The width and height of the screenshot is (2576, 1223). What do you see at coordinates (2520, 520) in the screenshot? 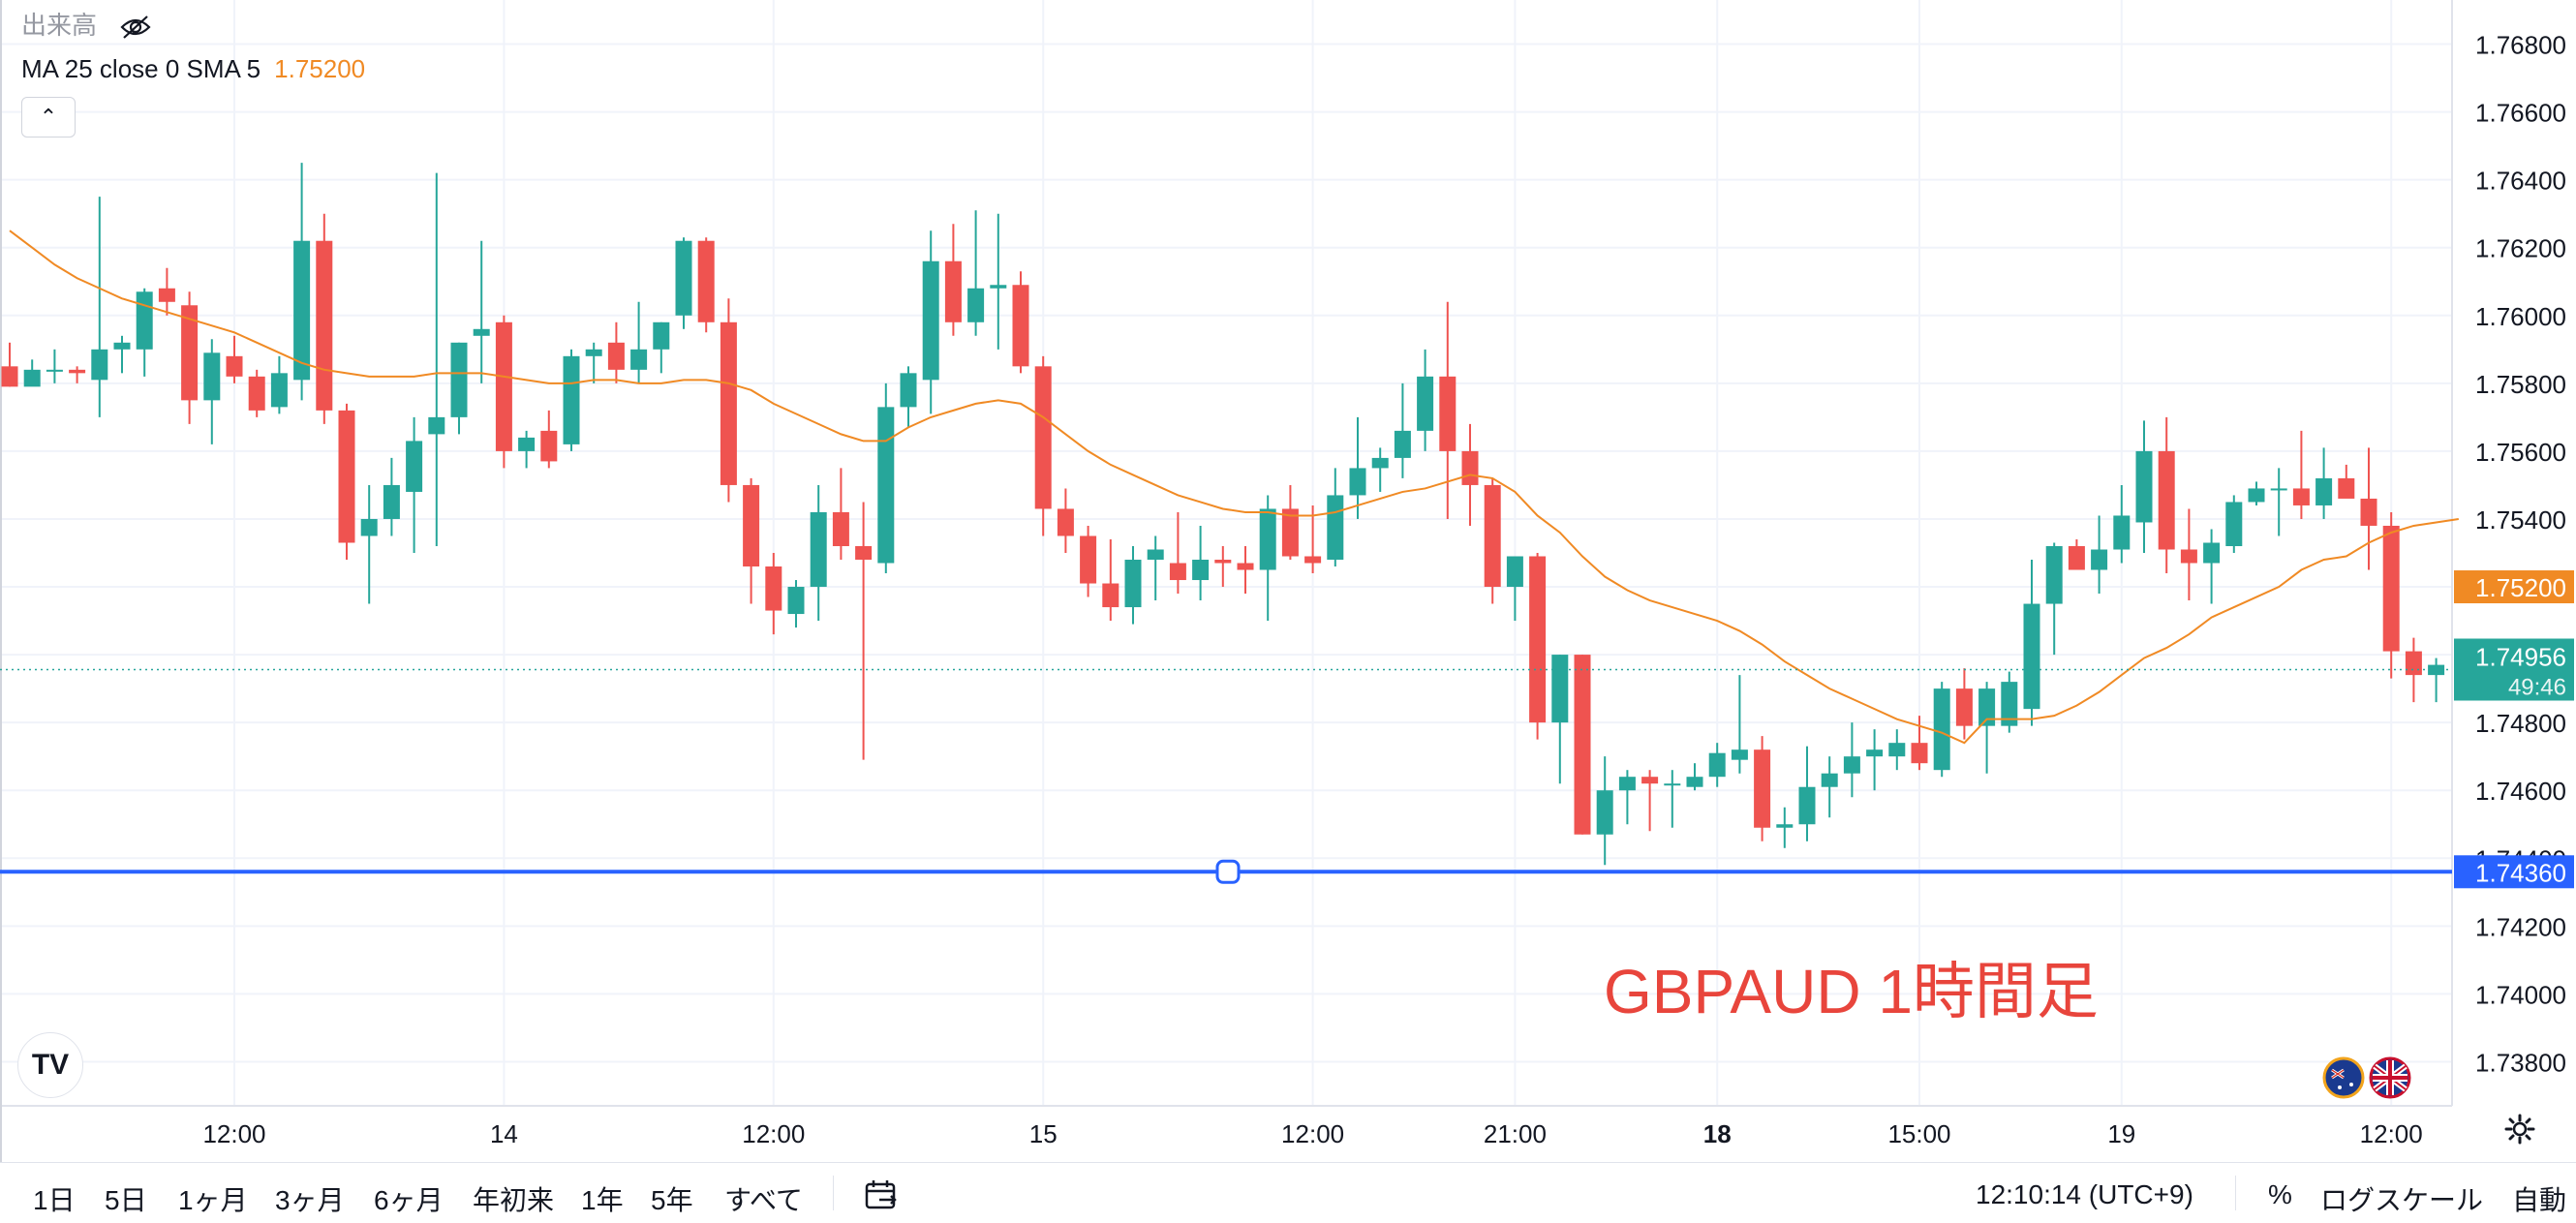
I see `price-tick-label: 1.75400` at bounding box center [2520, 520].